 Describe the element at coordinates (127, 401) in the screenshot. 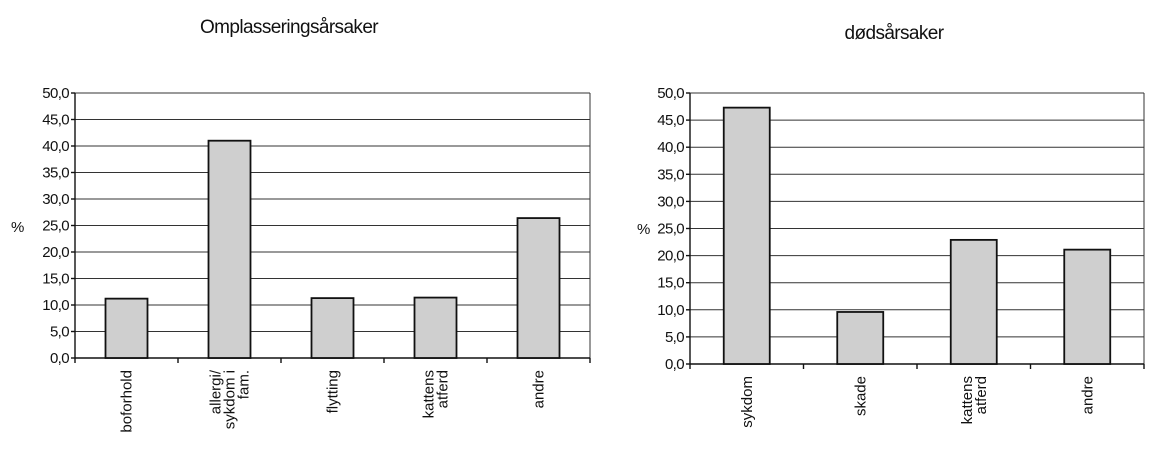

I see `omplassering-category-label: boforhold` at that location.